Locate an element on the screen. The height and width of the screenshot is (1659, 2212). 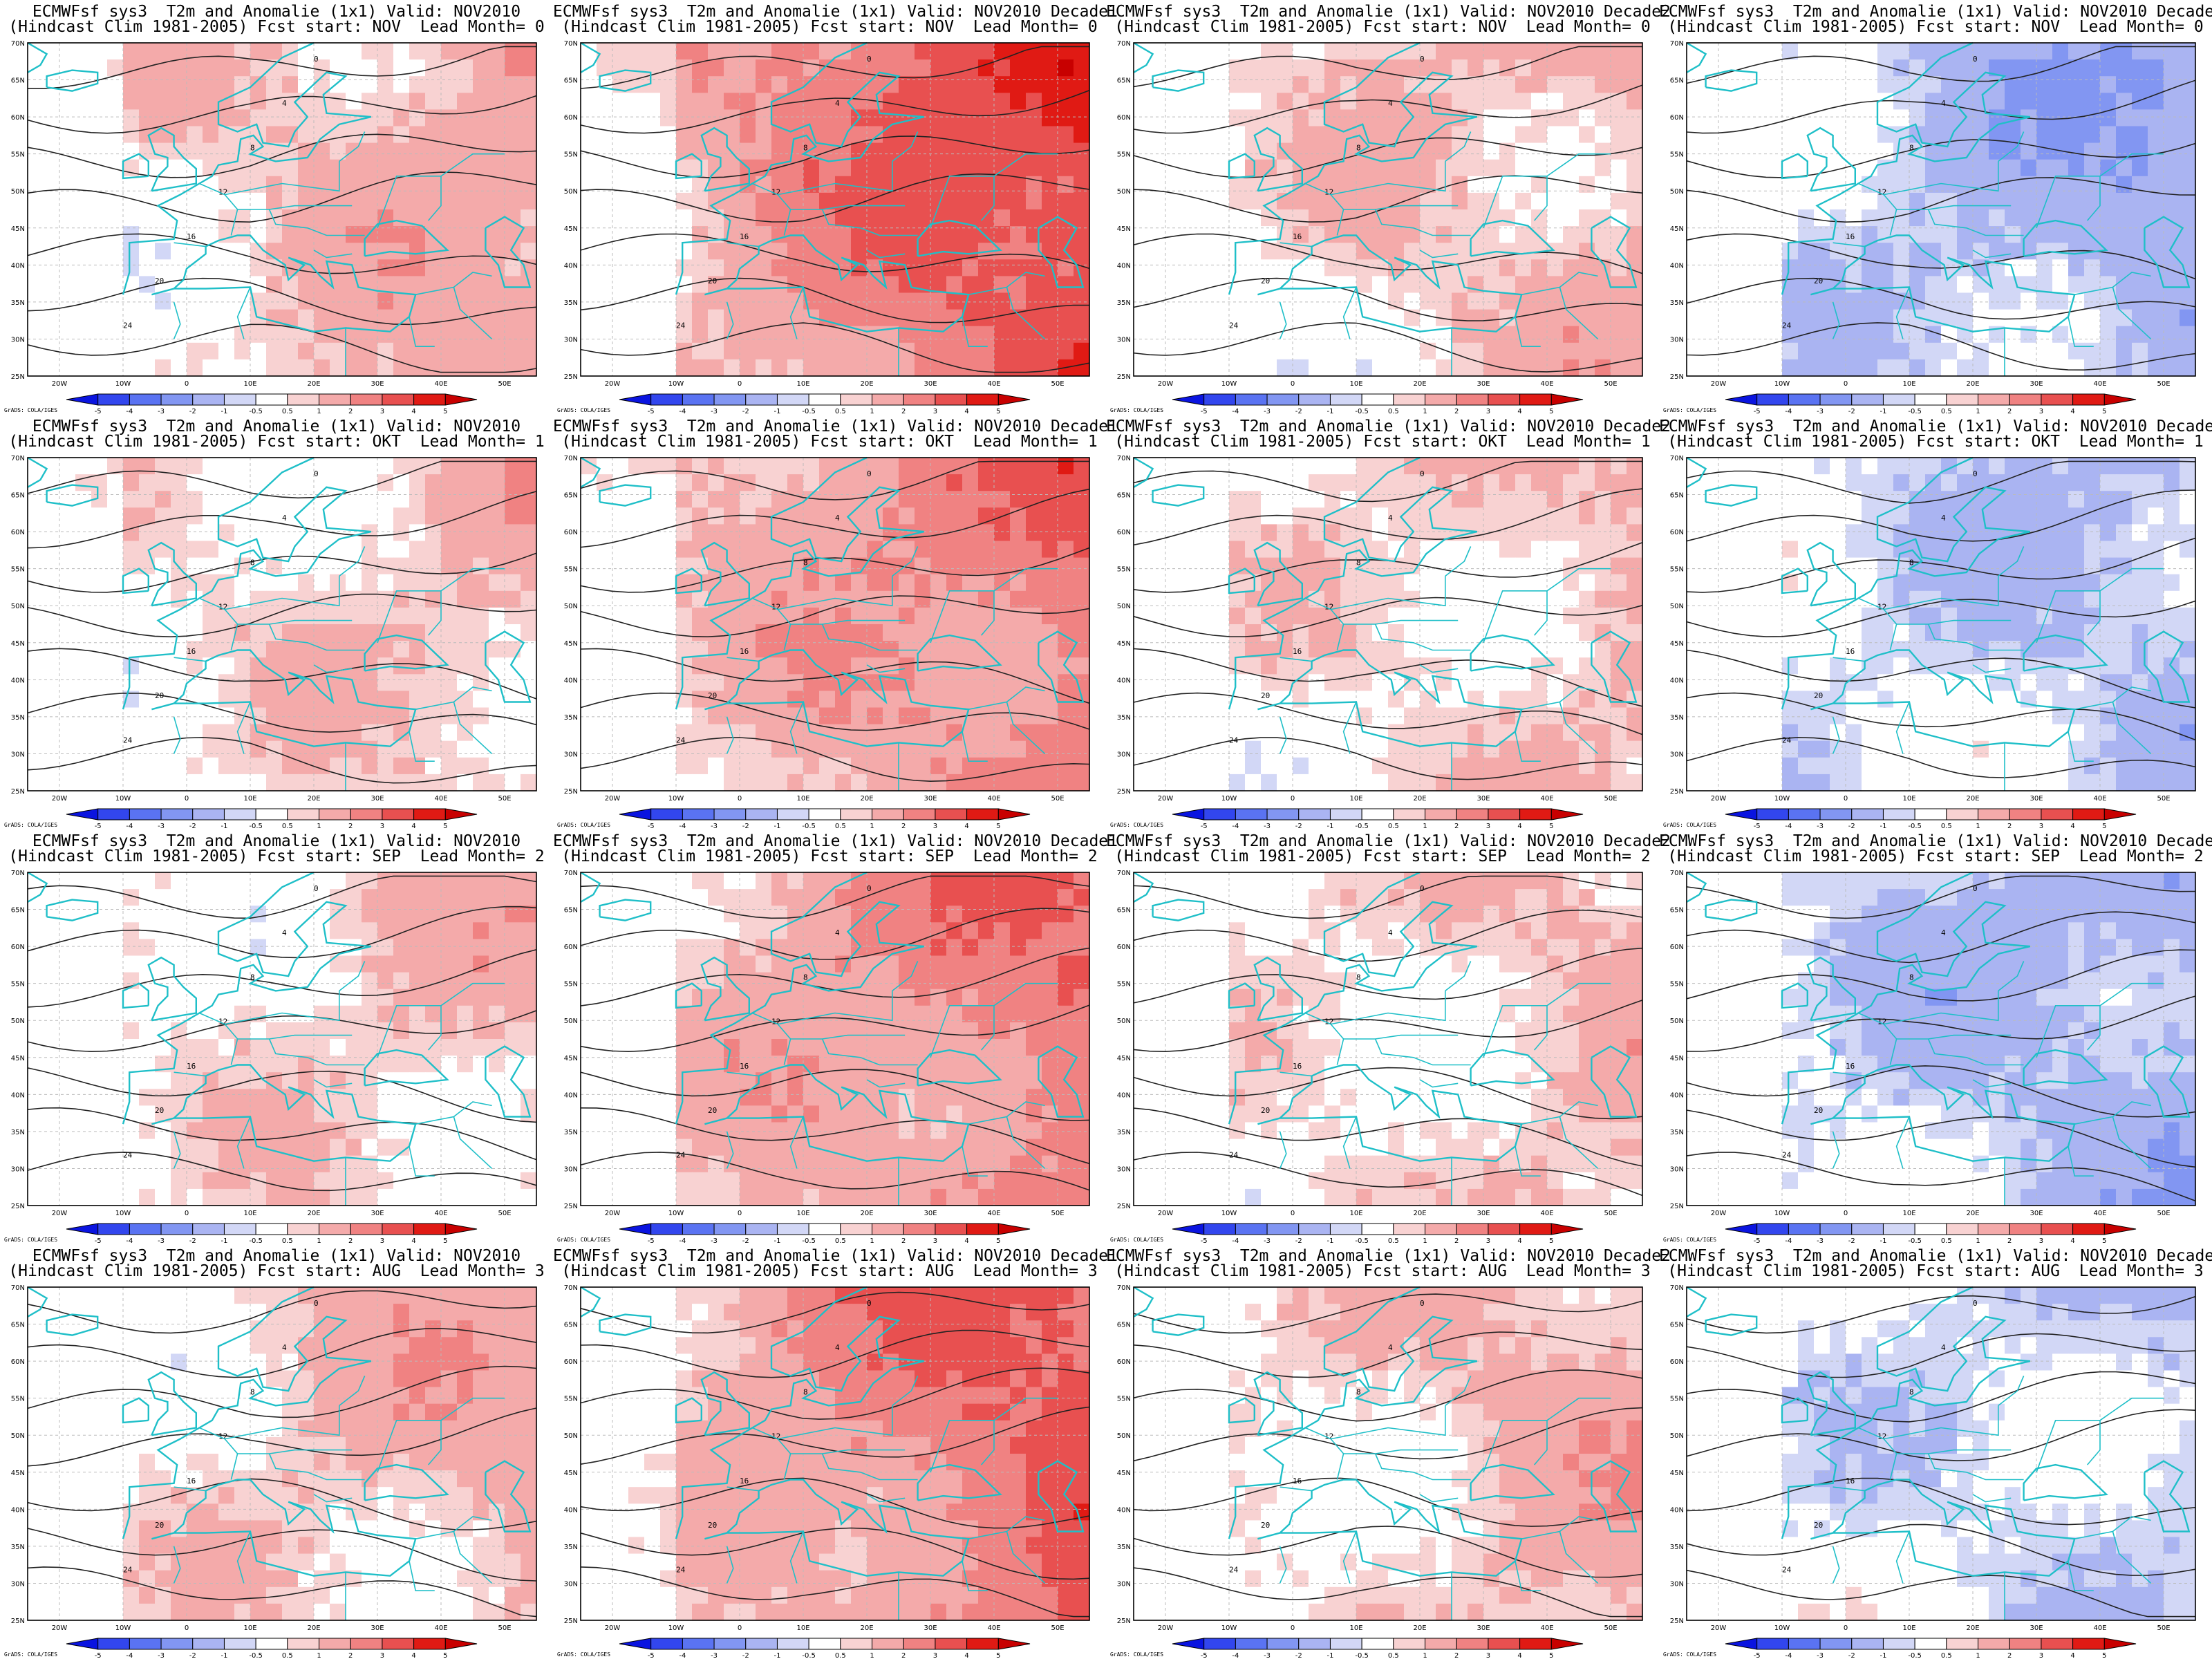
contour-label: 20 is located at coordinates (712, 695).